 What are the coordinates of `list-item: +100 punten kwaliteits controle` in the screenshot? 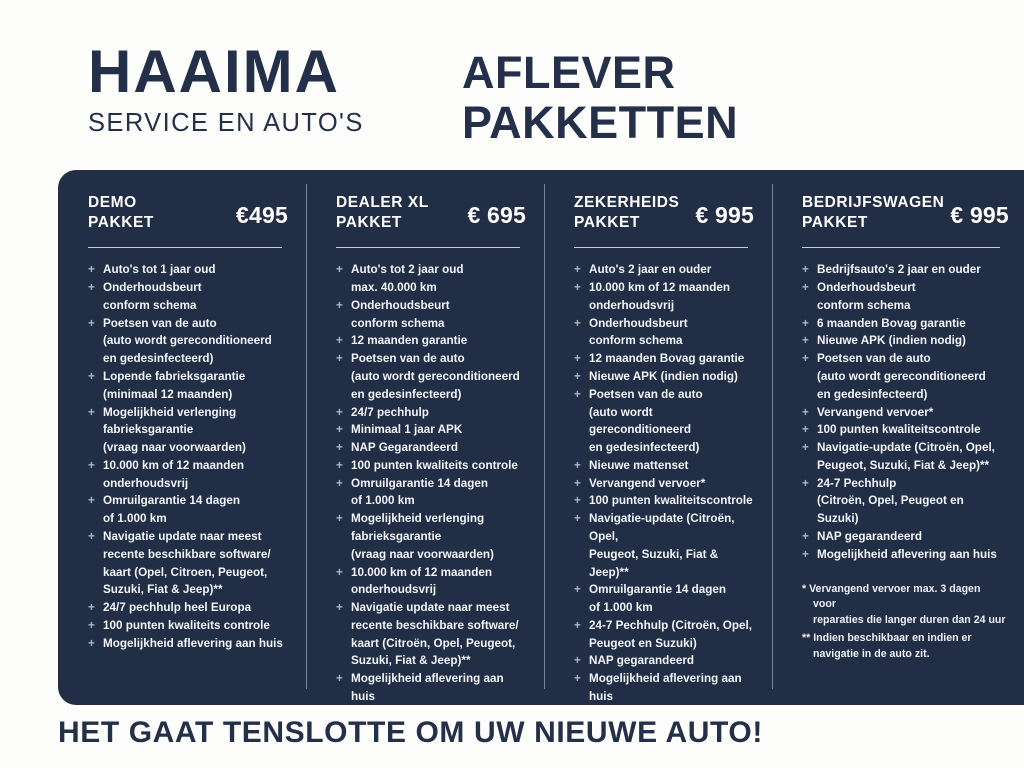 It's located at (431, 466).